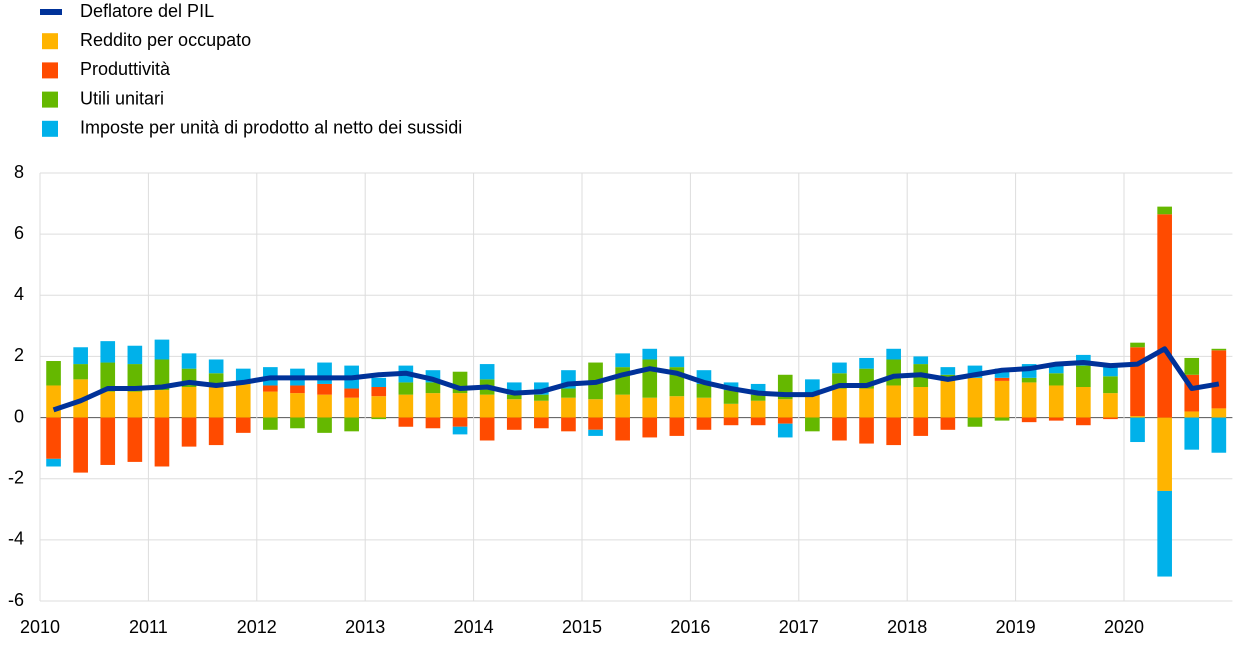 This screenshot has height=648, width=1240. What do you see at coordinates (16, 477) in the screenshot?
I see `y-tick-label: -2` at bounding box center [16, 477].